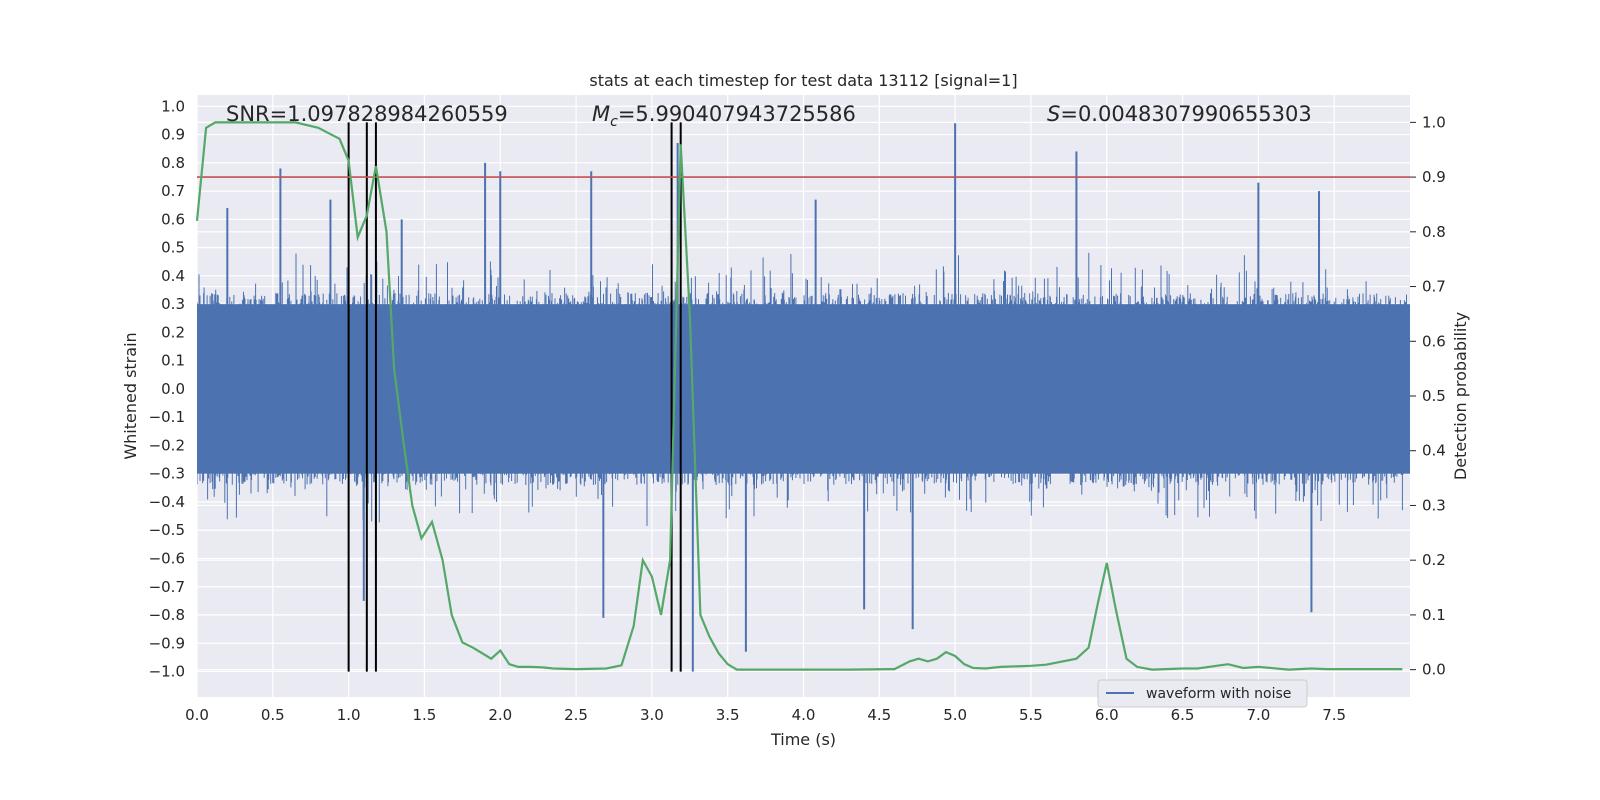 This screenshot has width=1600, height=800. What do you see at coordinates (167, 474) in the screenshot?
I see `y-tick-label: −0.3` at bounding box center [167, 474].